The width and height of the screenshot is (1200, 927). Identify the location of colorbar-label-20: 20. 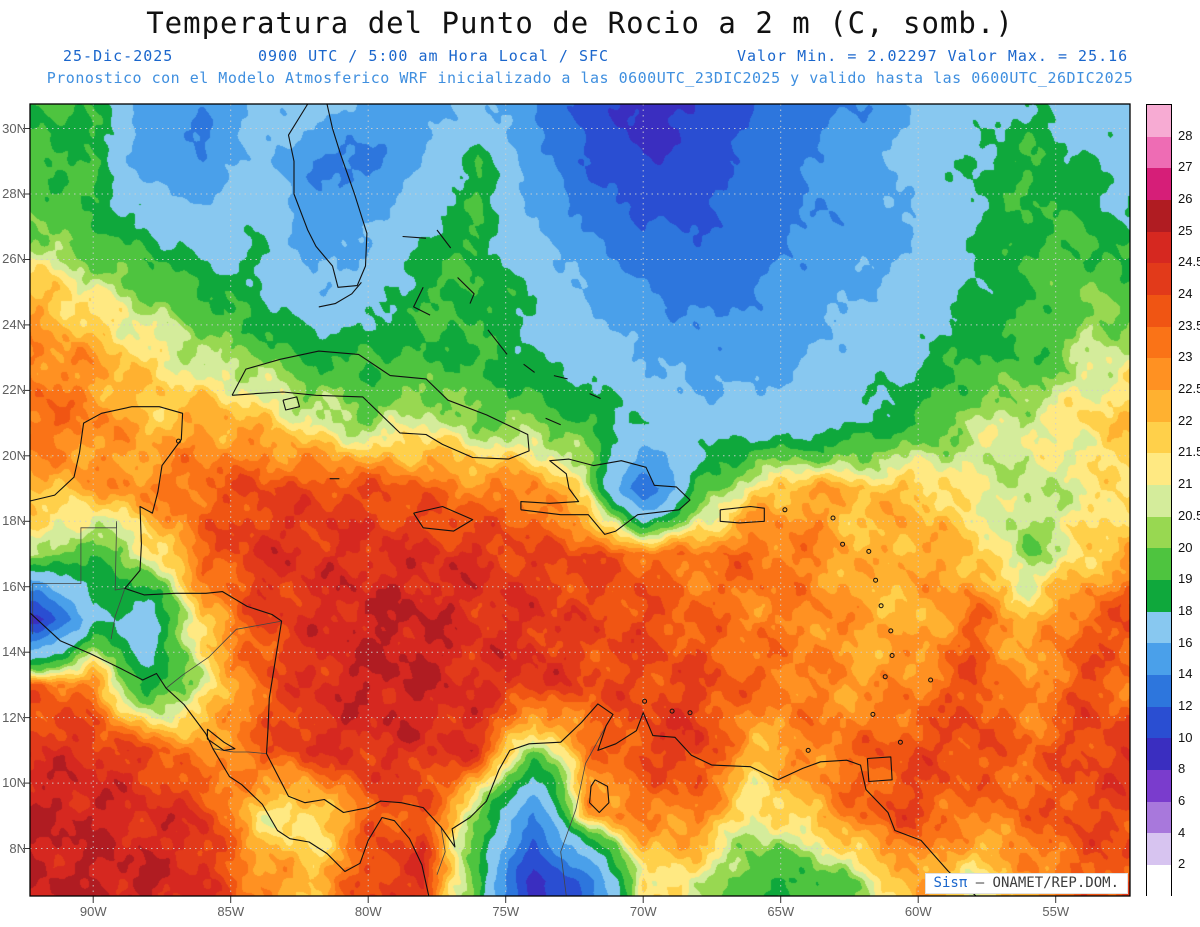
(1185, 547).